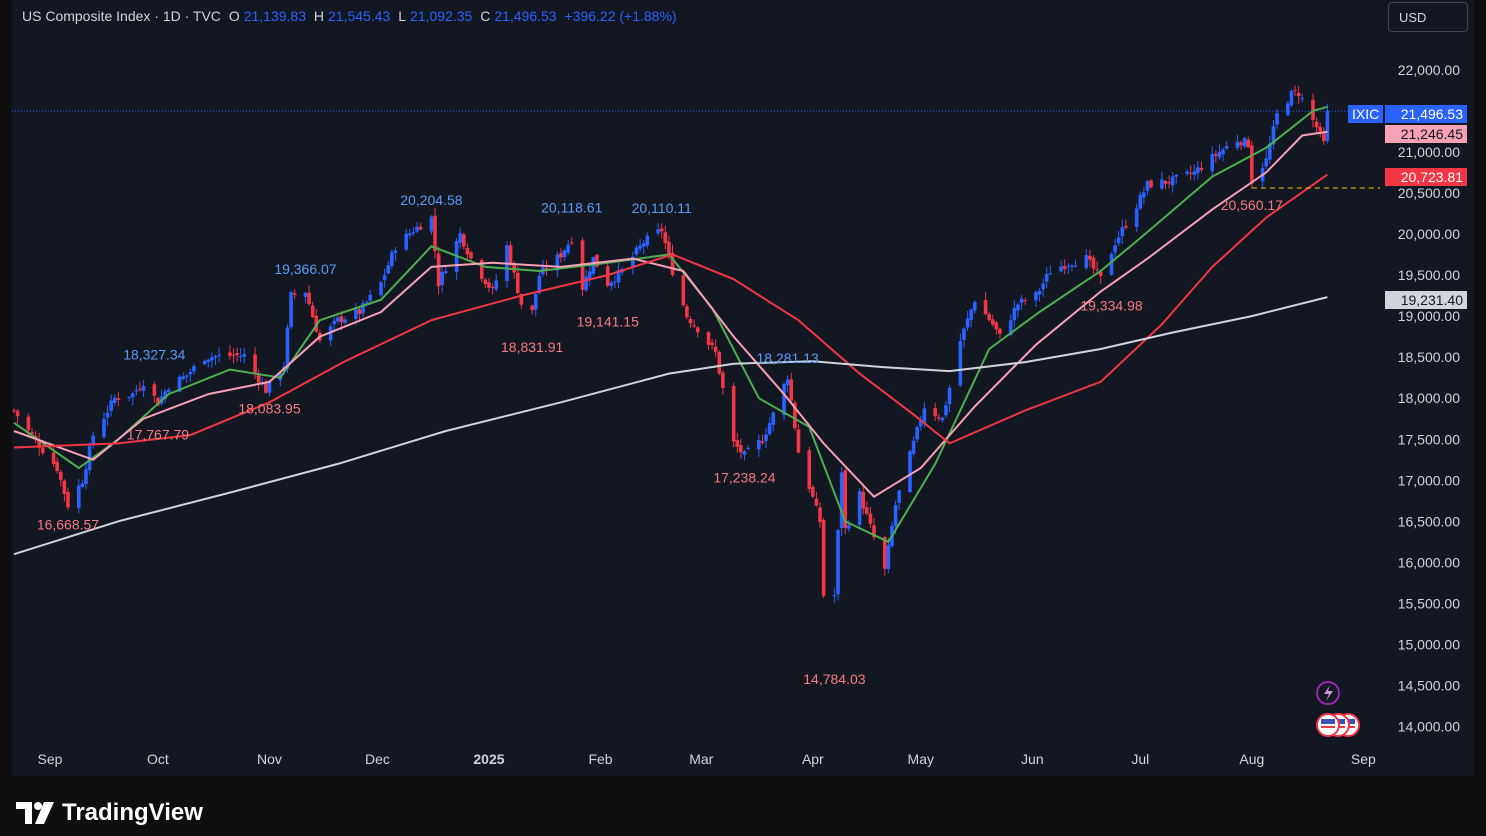  I want to click on x-tick-label: Apr, so click(813, 759).